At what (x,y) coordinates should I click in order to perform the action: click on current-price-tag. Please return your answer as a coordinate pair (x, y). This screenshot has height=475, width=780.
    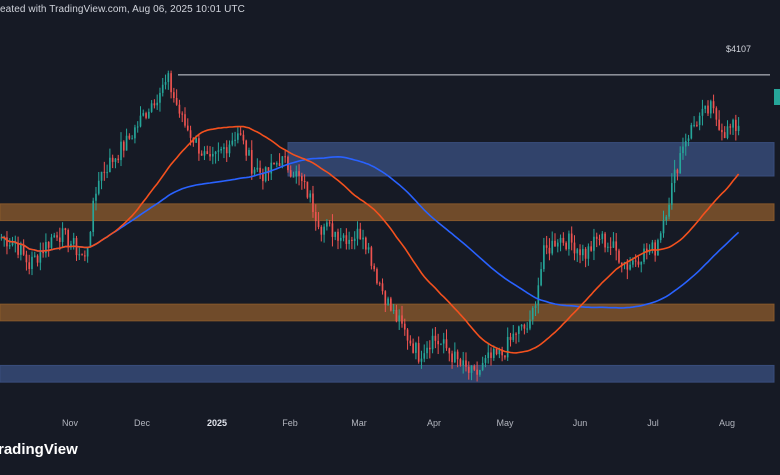
    Looking at the image, I should click on (777, 97).